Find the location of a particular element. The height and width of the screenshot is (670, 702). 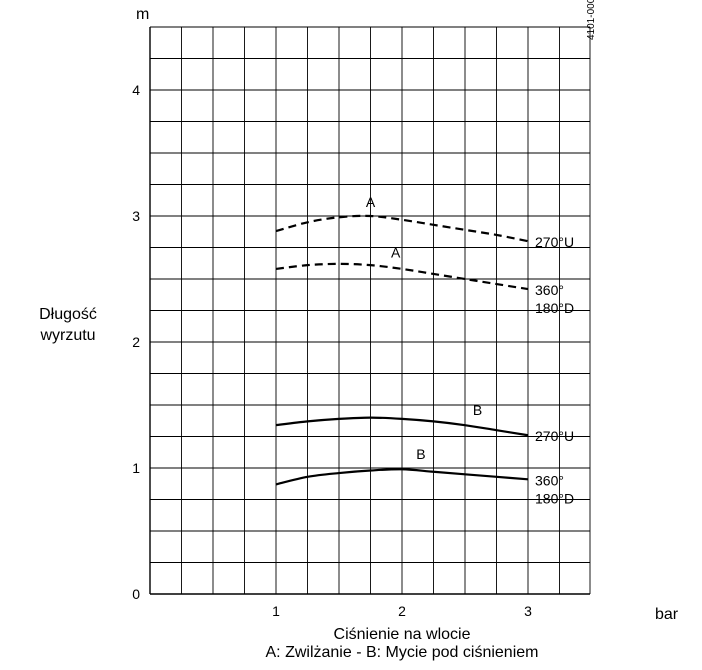

x-axis-unit: bar is located at coordinates (667, 614).